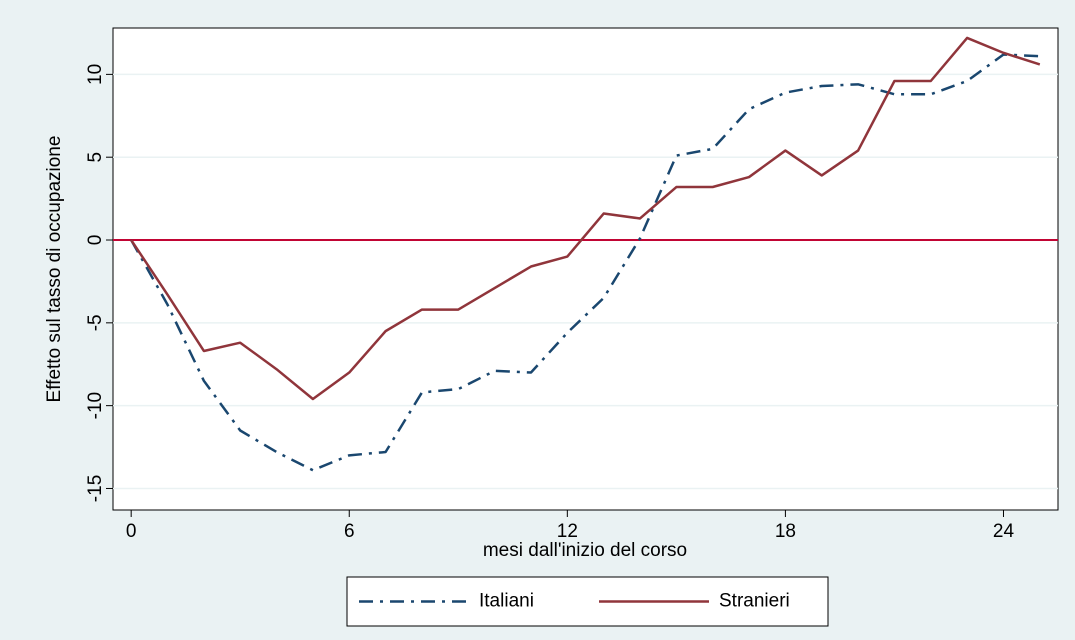 Image resolution: width=1075 pixels, height=640 pixels. Describe the element at coordinates (585, 550) in the screenshot. I see `x-axis-label: mesi dall'inizio del corso` at that location.